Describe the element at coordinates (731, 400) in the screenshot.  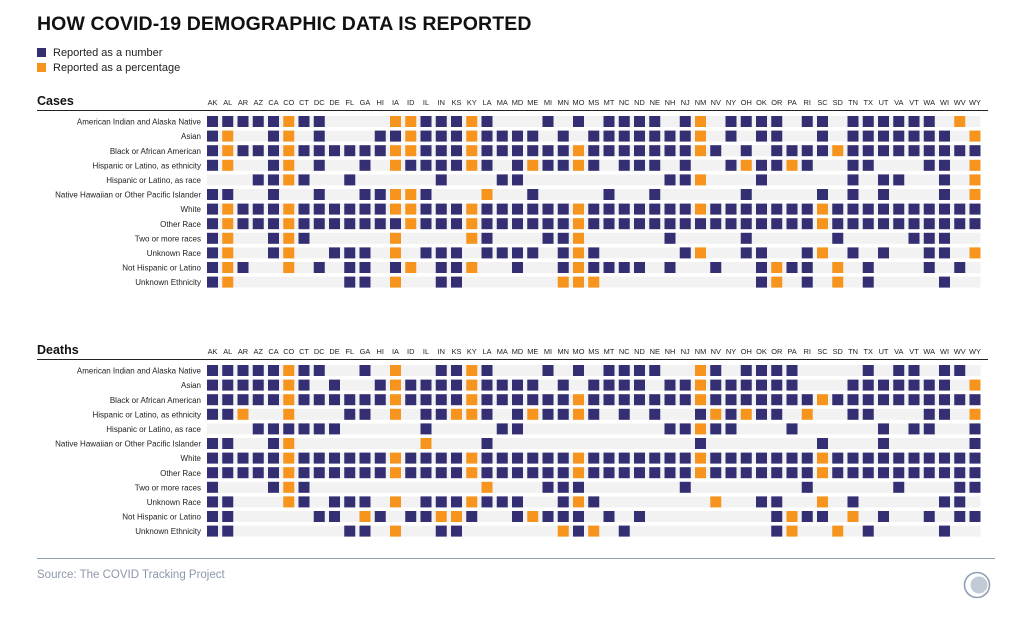
I see `deaths-cell-ny-number` at that location.